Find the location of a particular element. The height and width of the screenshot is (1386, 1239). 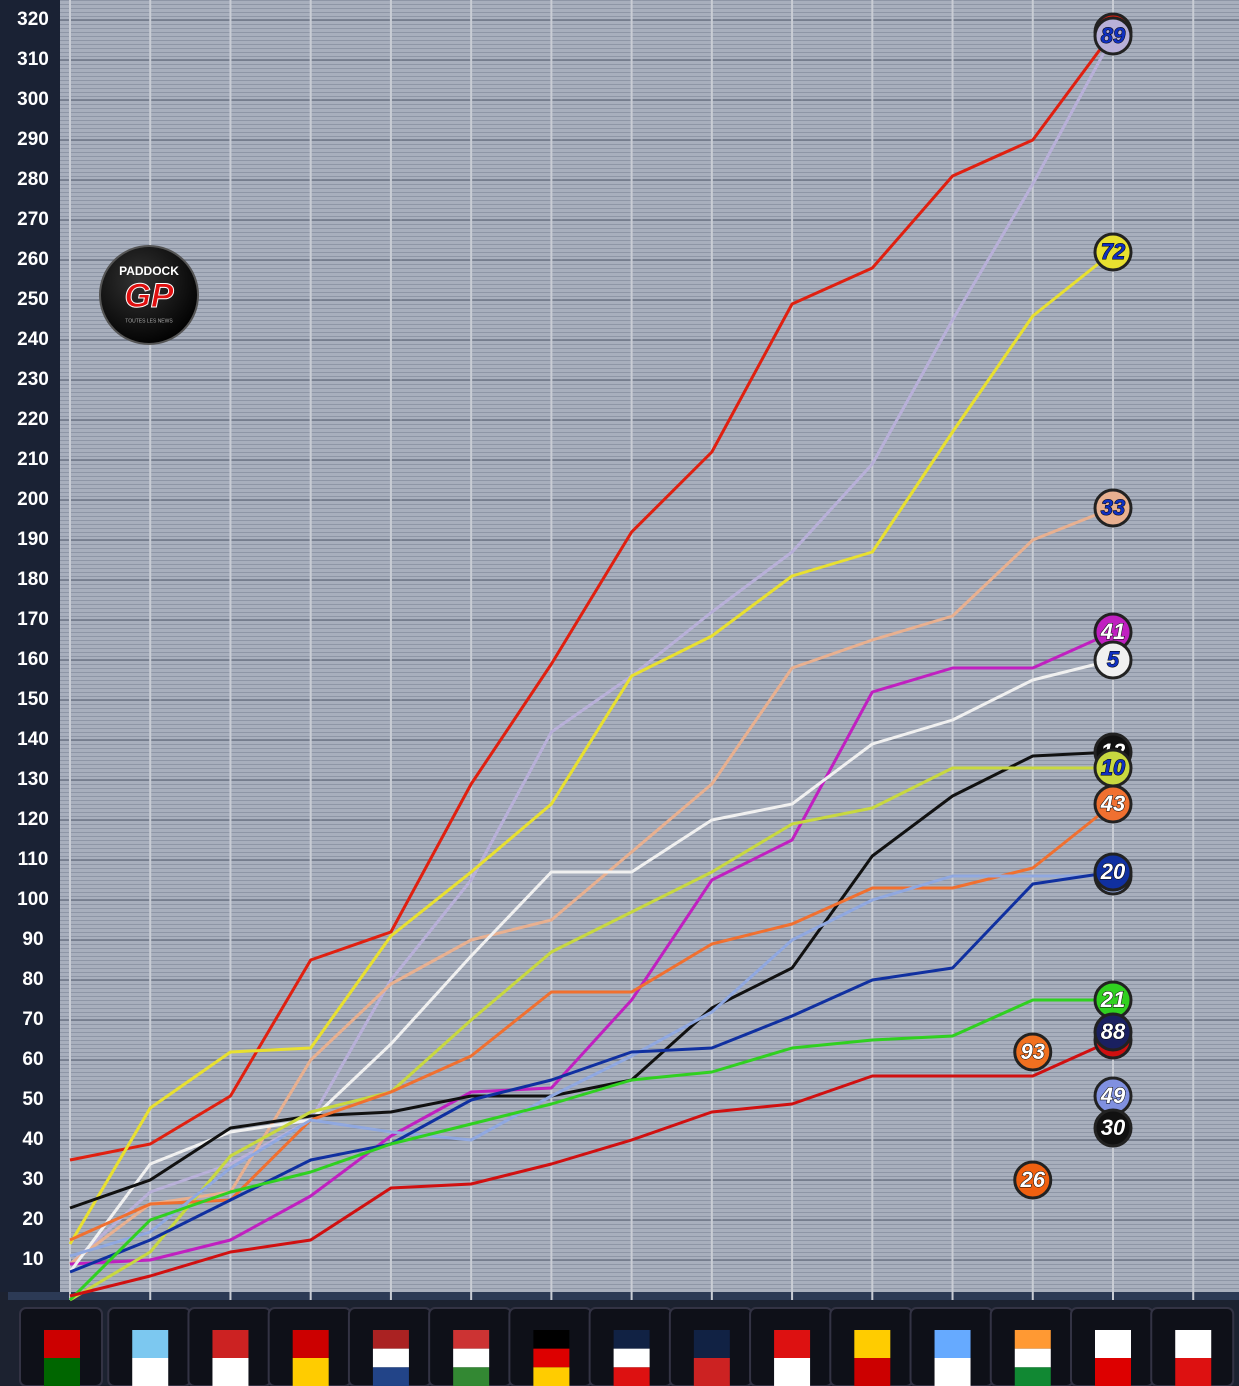

y-tick-label: 290 is located at coordinates (33, 139).